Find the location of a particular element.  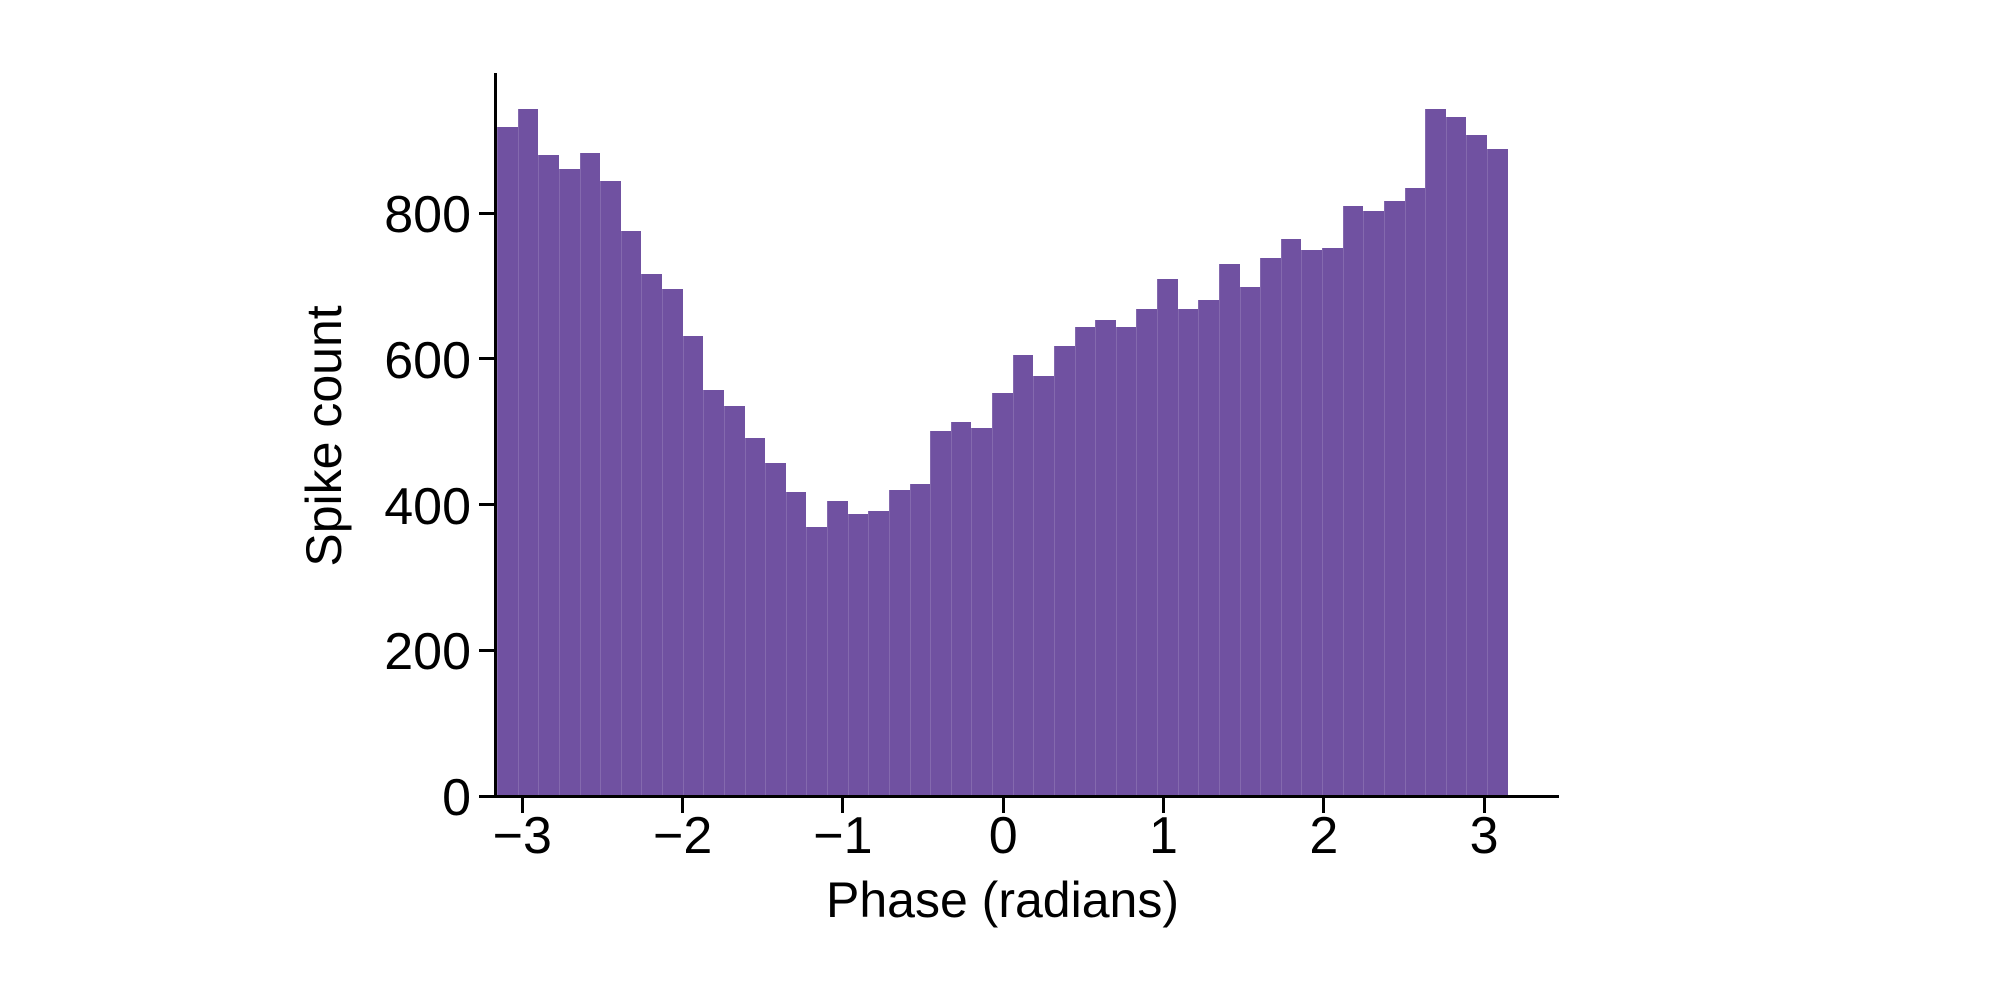

x-tick-label: 0 is located at coordinates (1003, 836).